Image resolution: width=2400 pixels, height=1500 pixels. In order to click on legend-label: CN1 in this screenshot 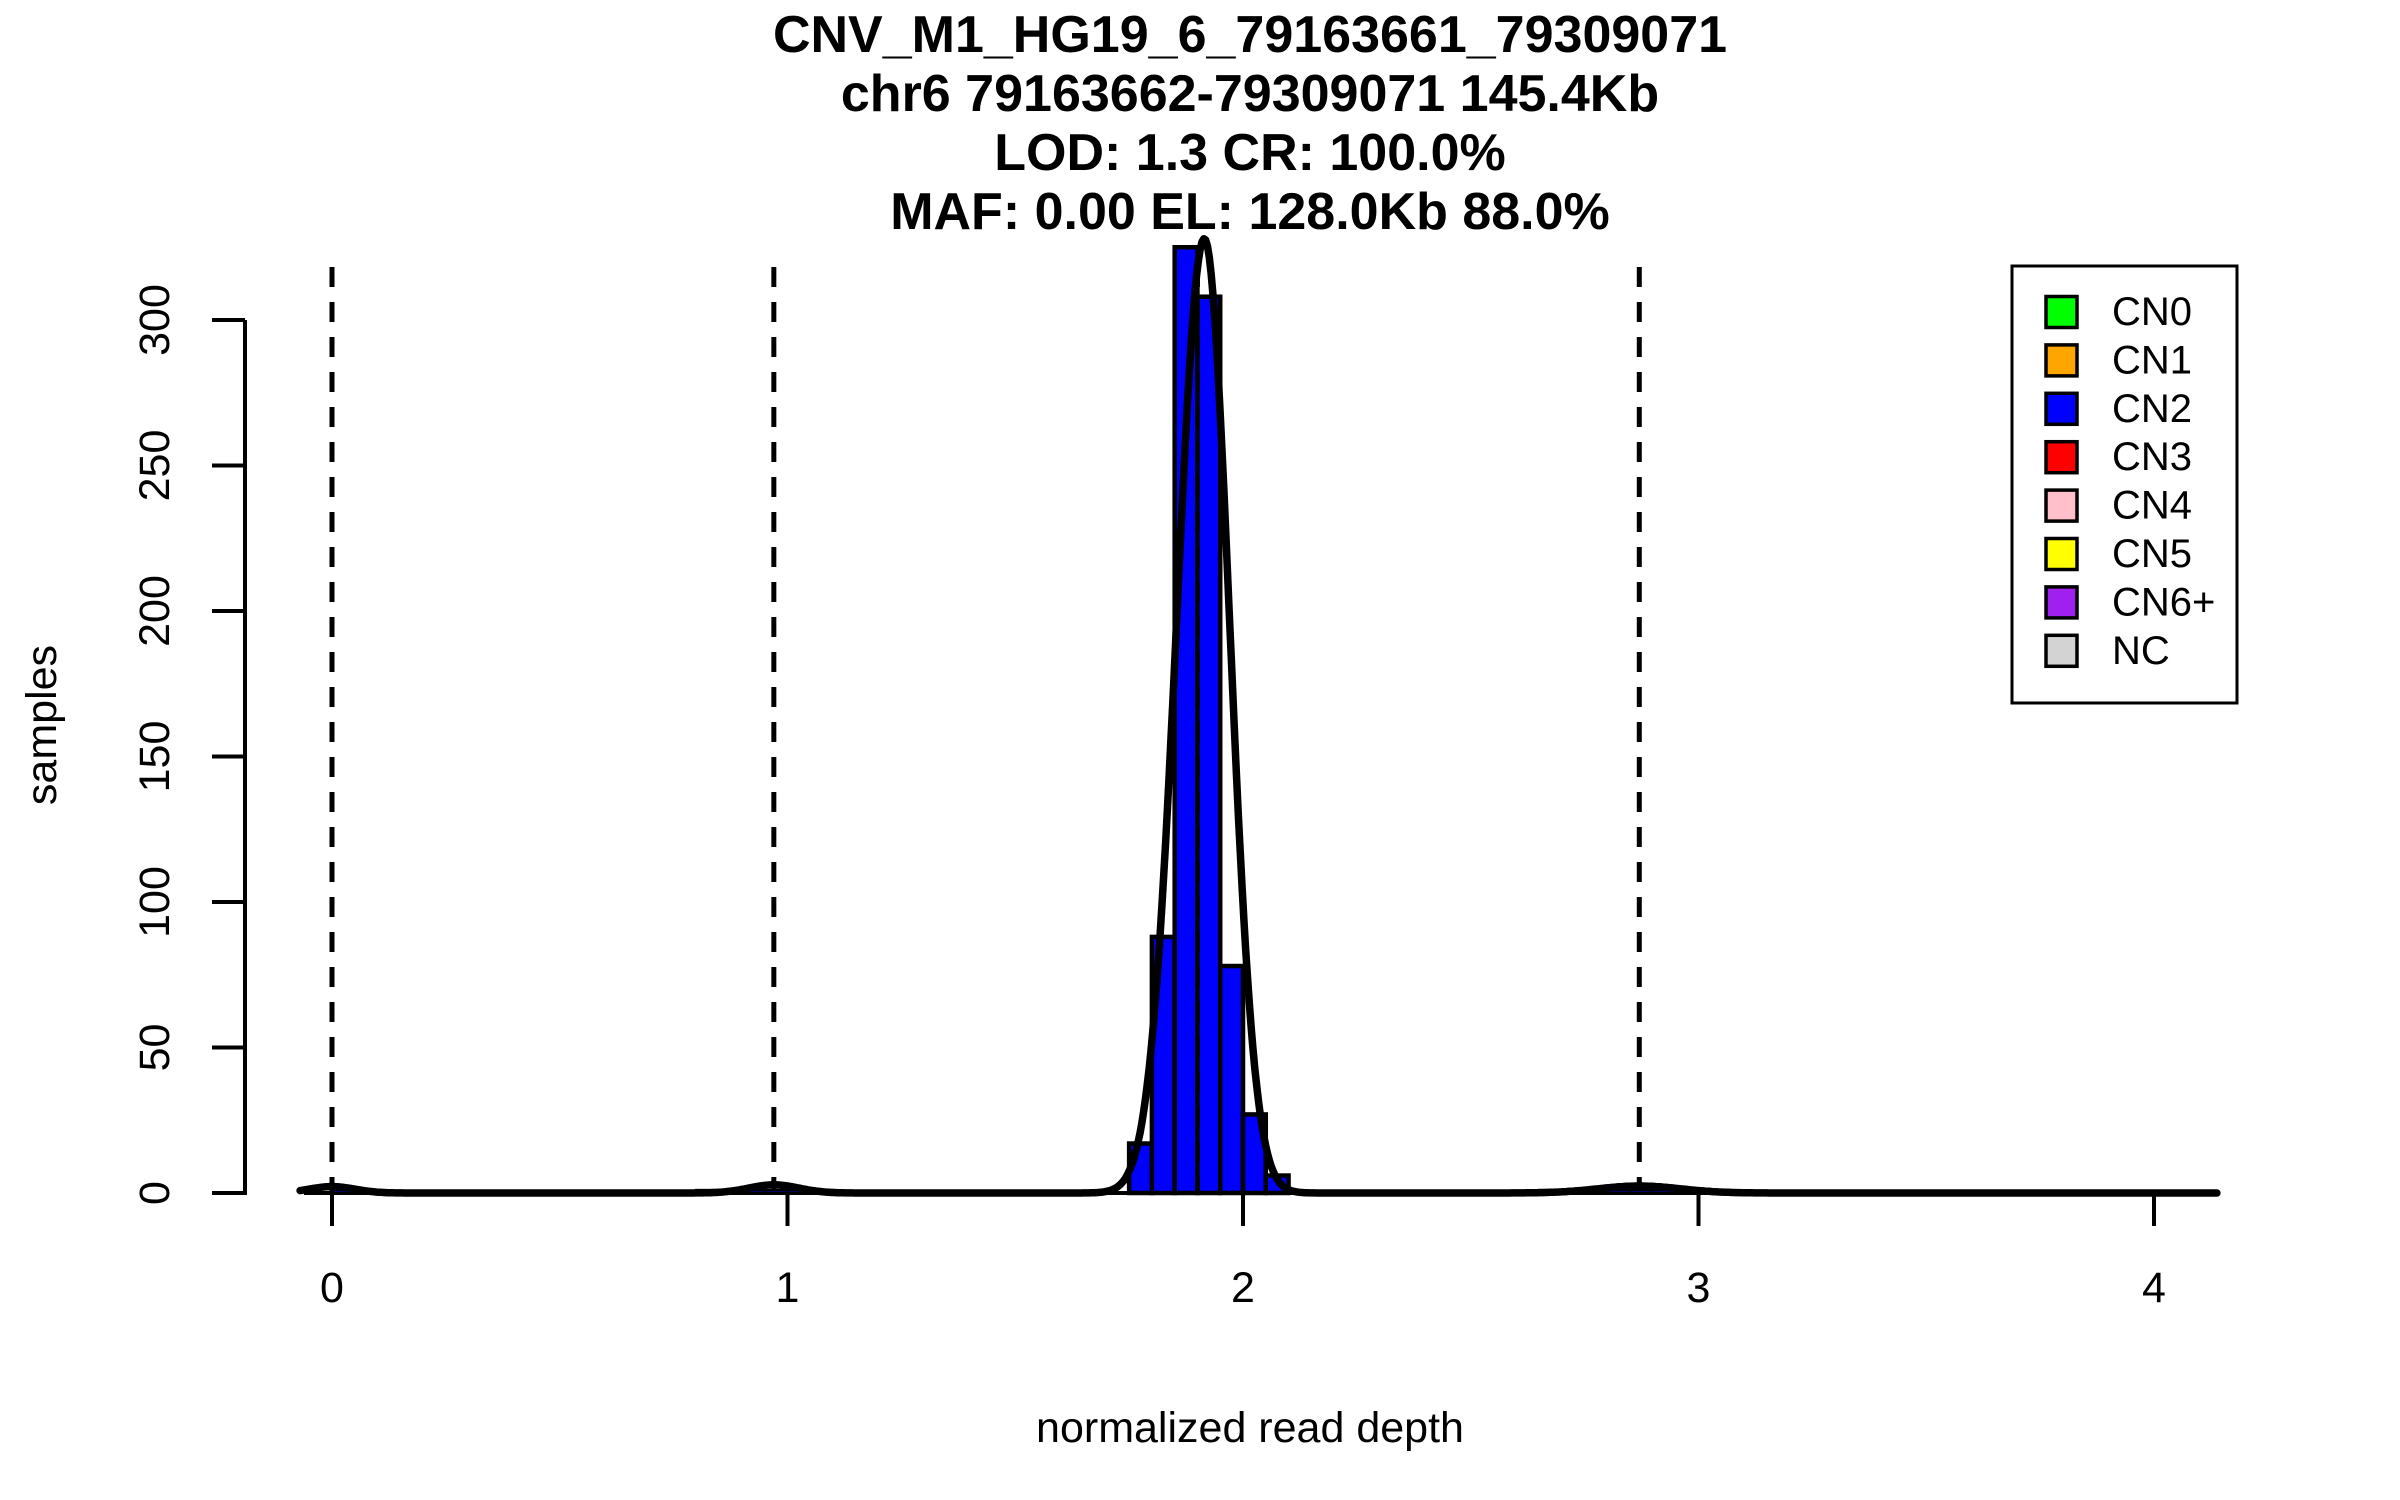, I will do `click(2152, 360)`.